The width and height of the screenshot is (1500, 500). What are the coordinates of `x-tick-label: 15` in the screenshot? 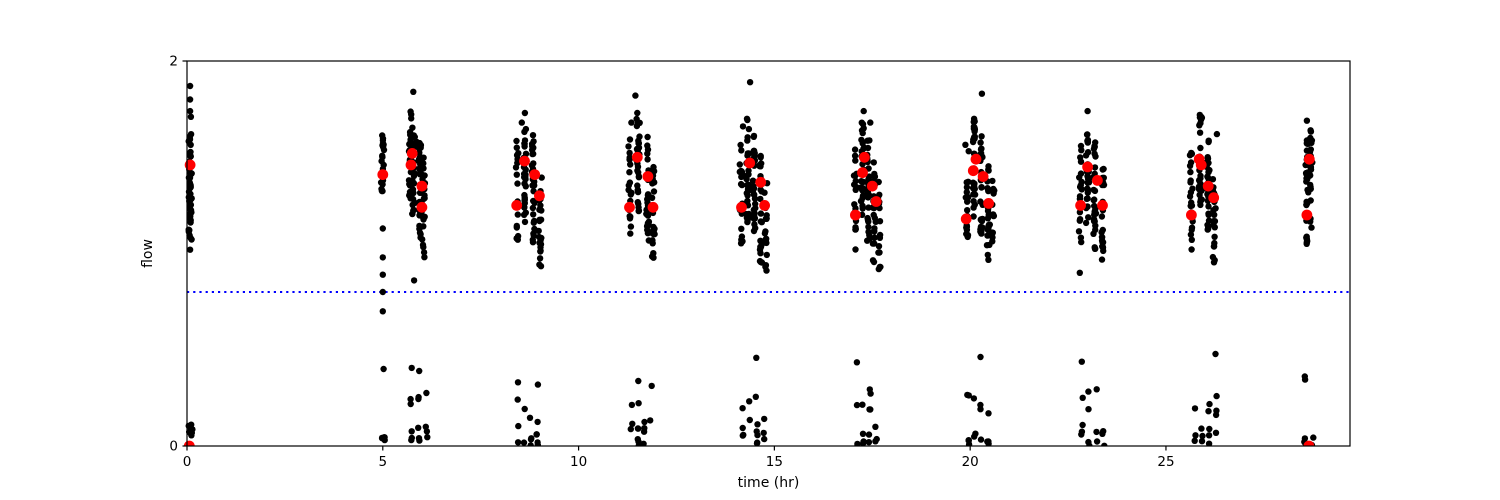 It's located at (774, 462).